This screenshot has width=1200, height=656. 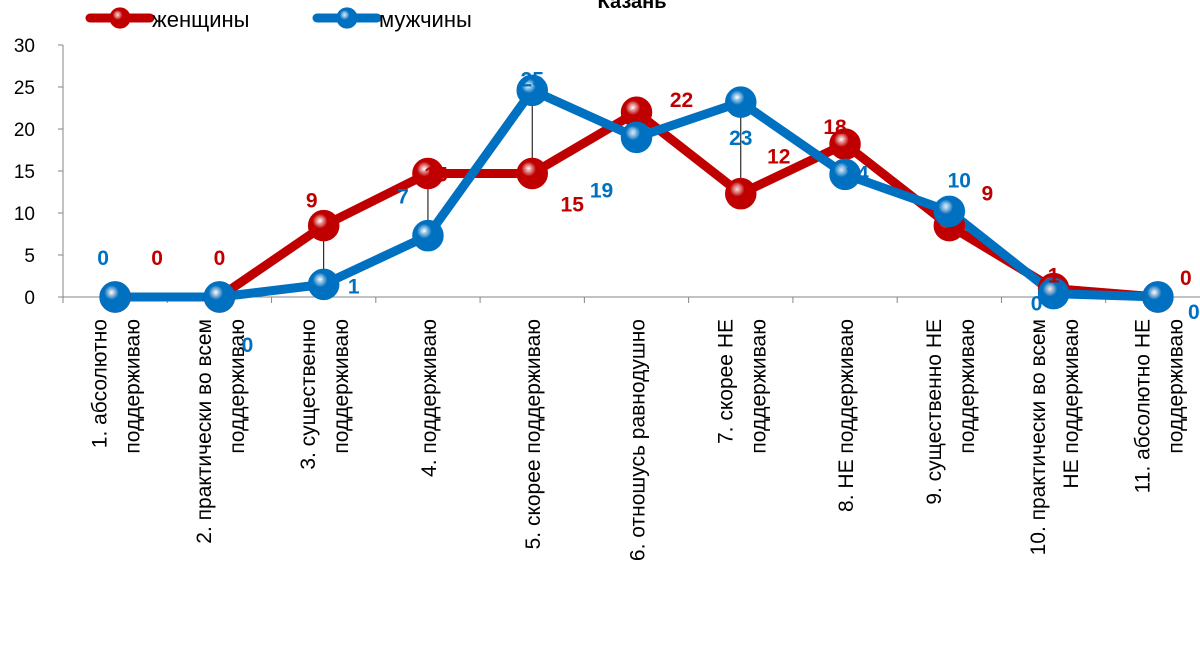 What do you see at coordinates (100, 383) in the screenshot?
I see `x-category-label-line: 1. абсолютно` at bounding box center [100, 383].